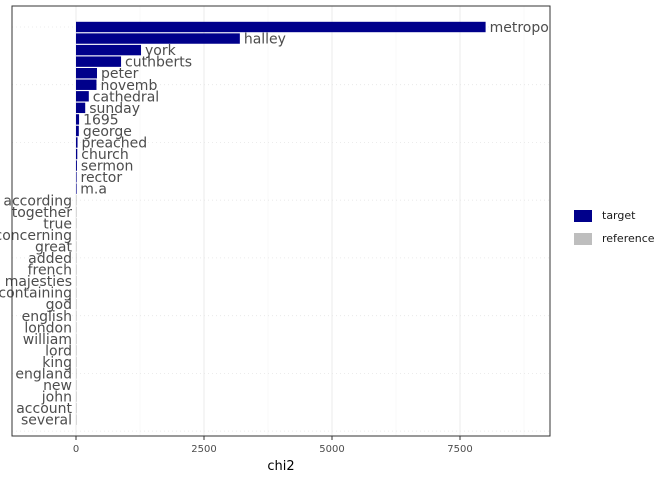  What do you see at coordinates (76, 396) in the screenshot?
I see `bar-reference-john` at bounding box center [76, 396].